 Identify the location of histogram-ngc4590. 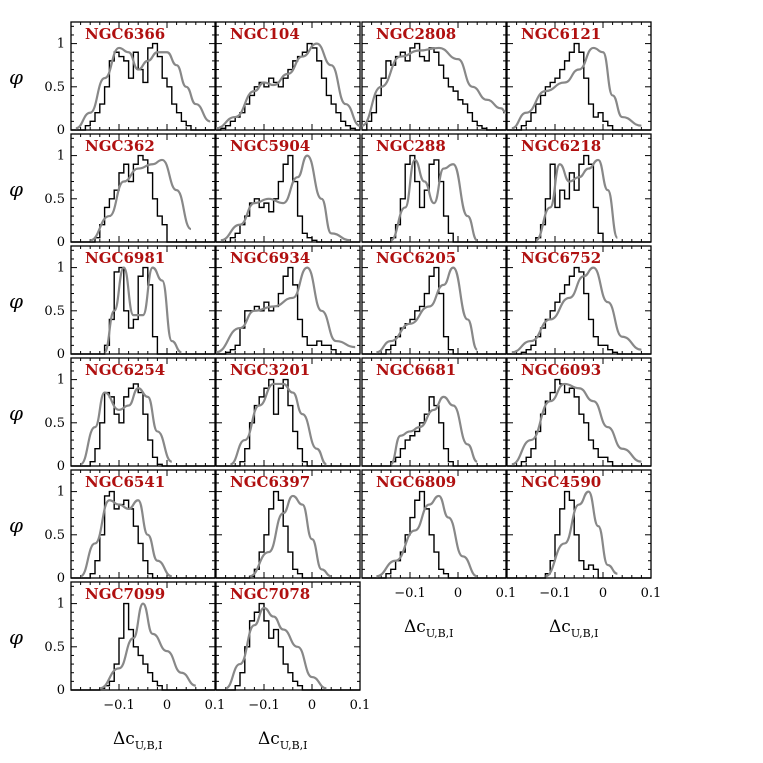
(579, 534).